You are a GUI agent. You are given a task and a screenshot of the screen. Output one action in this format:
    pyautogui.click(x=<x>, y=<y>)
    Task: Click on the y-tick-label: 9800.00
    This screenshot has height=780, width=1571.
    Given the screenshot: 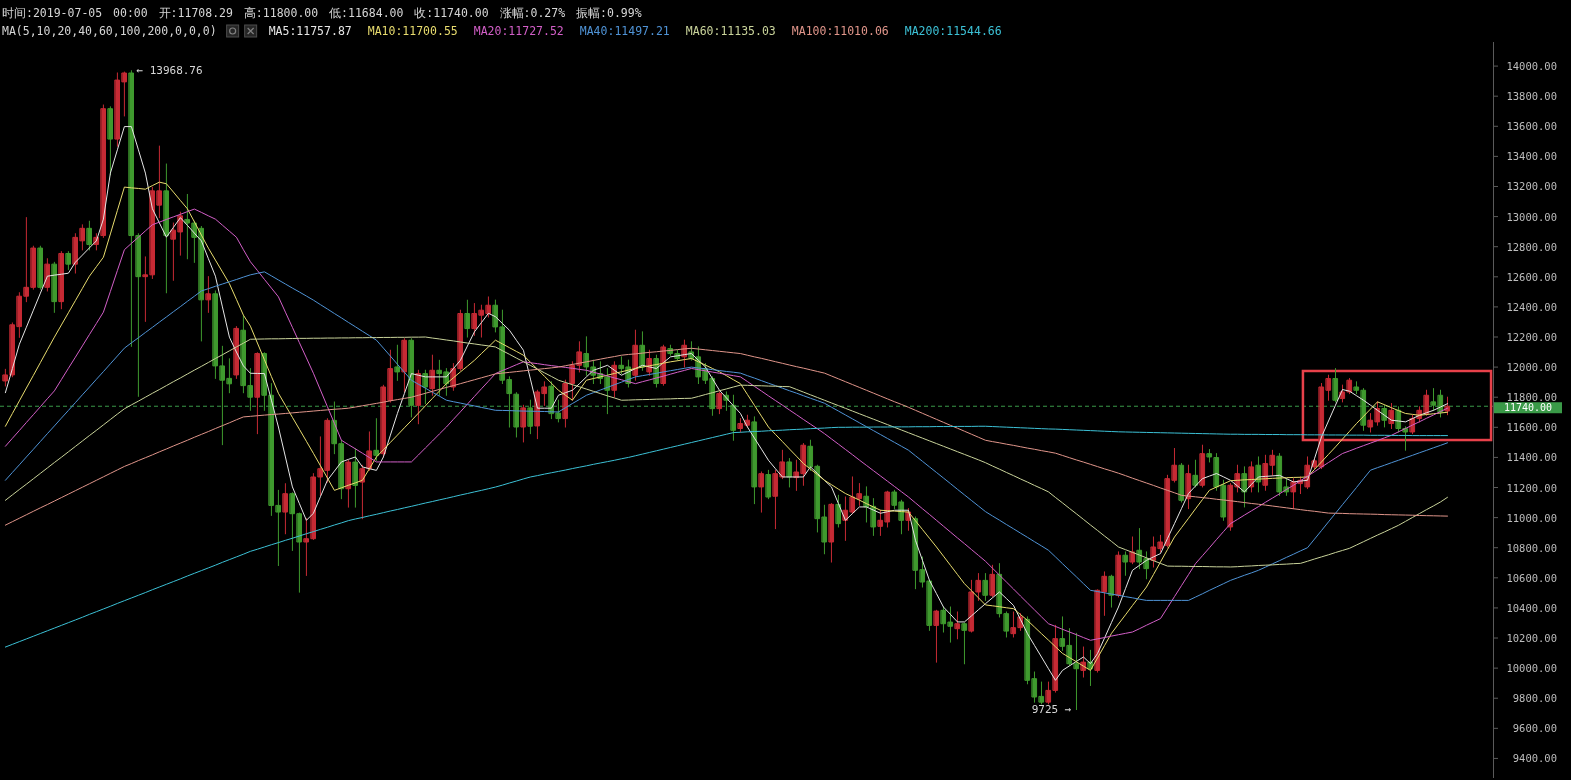 What is the action you would take?
    pyautogui.click(x=1534, y=698)
    